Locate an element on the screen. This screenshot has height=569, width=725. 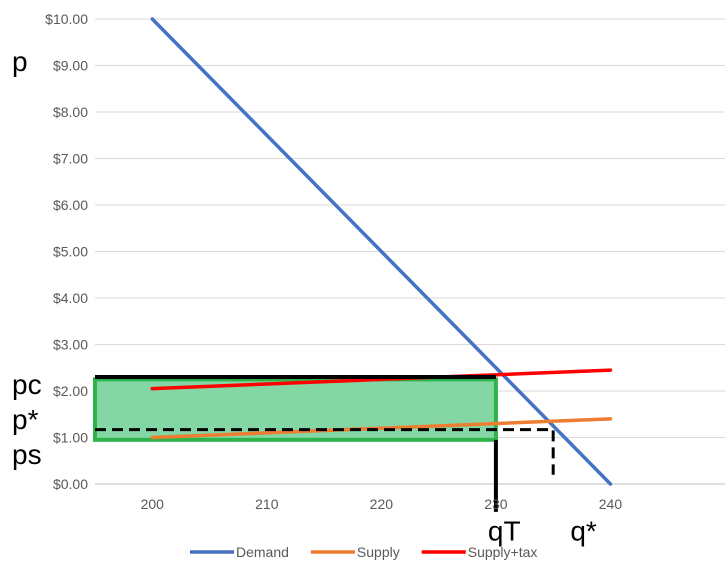
legend-label: Supply is located at coordinates (378, 552).